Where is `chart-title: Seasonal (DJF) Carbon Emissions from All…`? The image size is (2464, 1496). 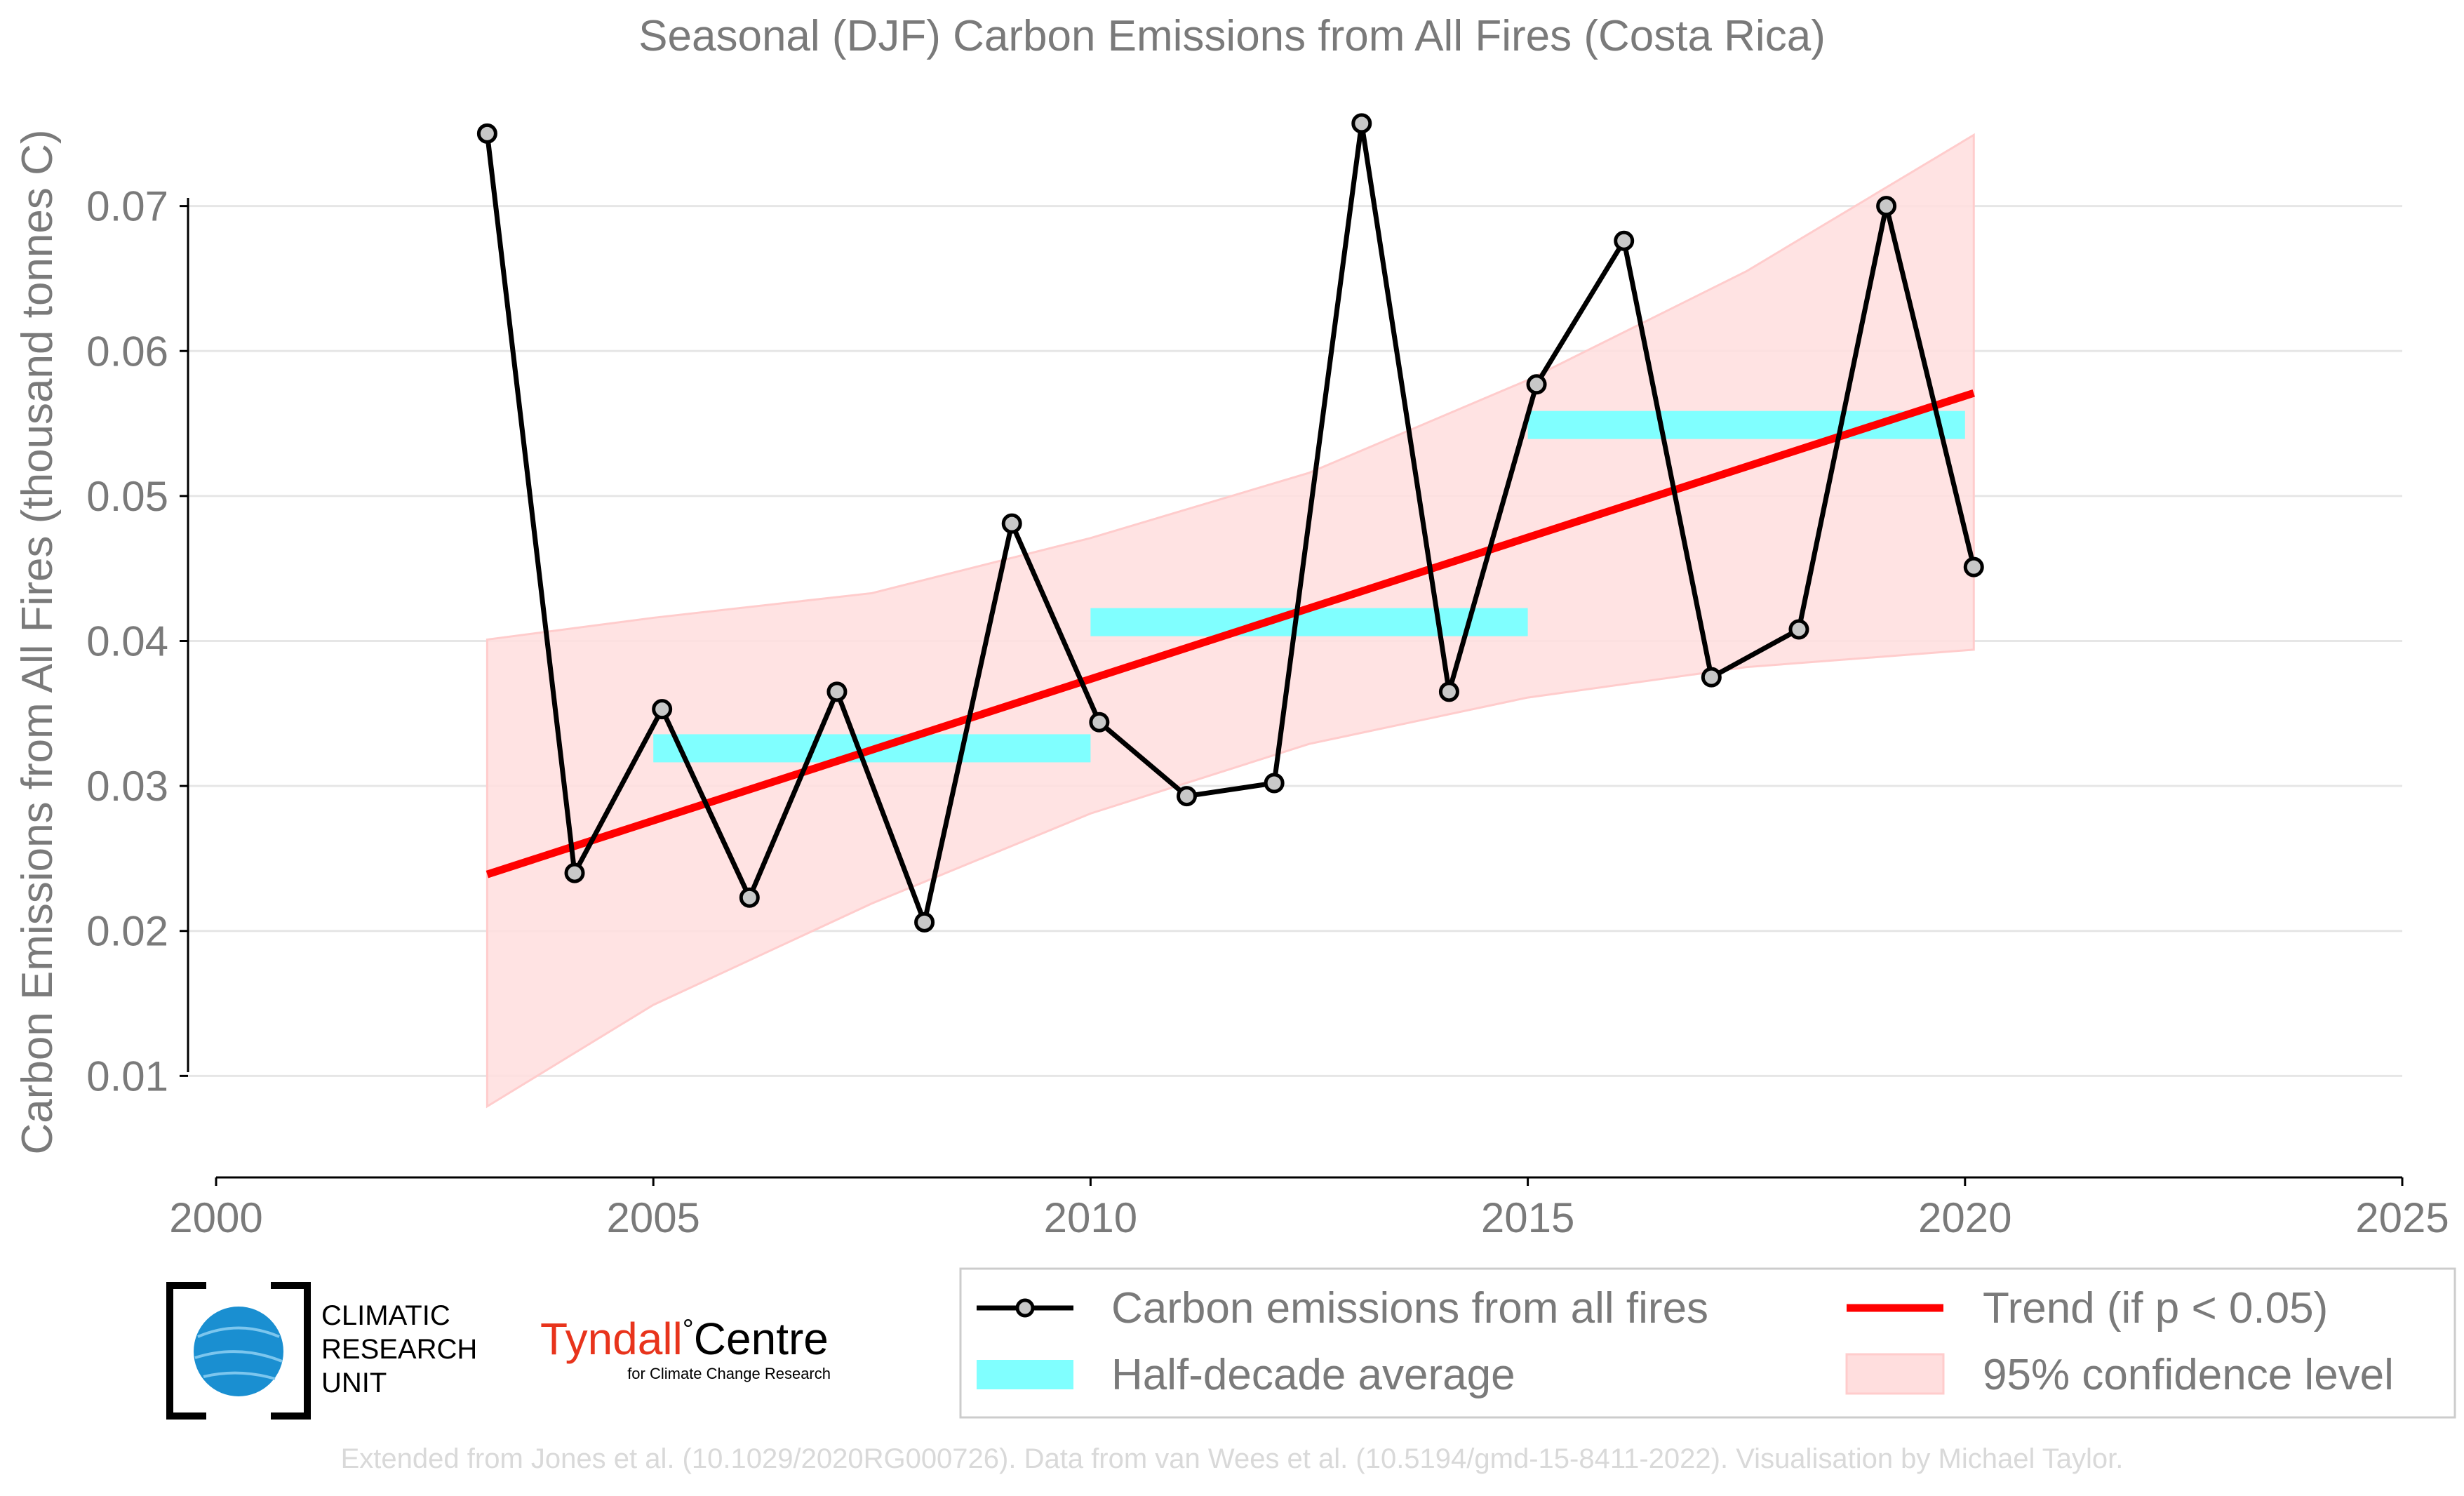
chart-title: Seasonal (DJF) Carbon Emissions from All… is located at coordinates (1232, 36).